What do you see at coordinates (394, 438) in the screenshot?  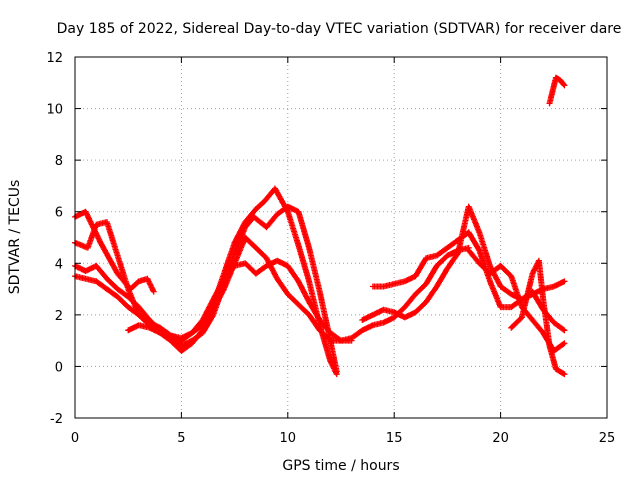 I see `x-tick-label: 15` at bounding box center [394, 438].